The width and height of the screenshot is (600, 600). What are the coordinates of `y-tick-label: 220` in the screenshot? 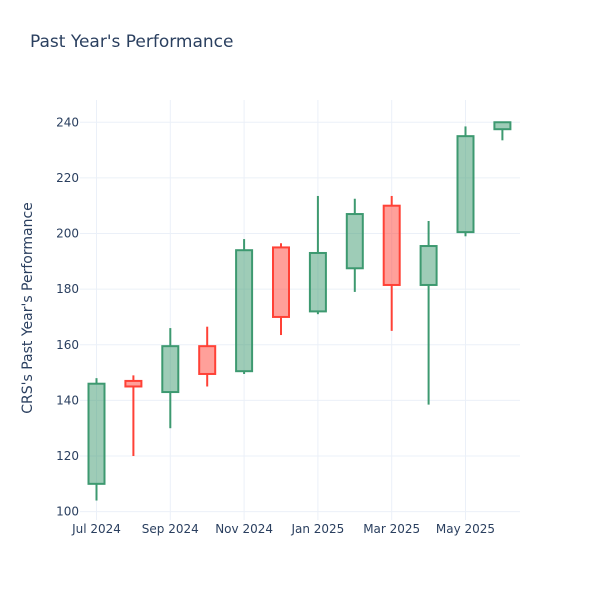 It's located at (67, 178).